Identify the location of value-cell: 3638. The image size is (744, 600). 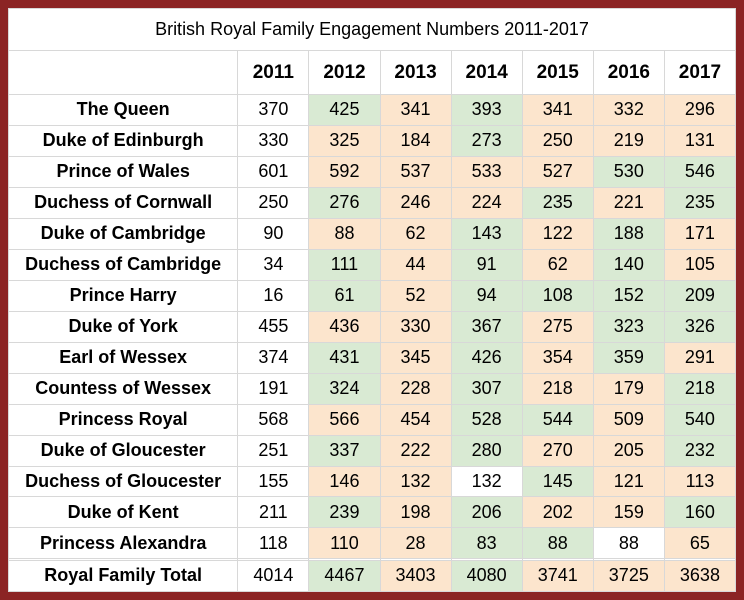
(699, 575).